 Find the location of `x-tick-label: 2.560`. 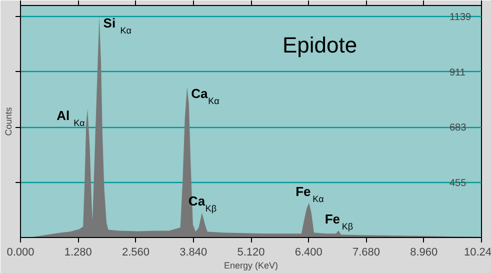

x-tick-label: 2.560 is located at coordinates (136, 252).